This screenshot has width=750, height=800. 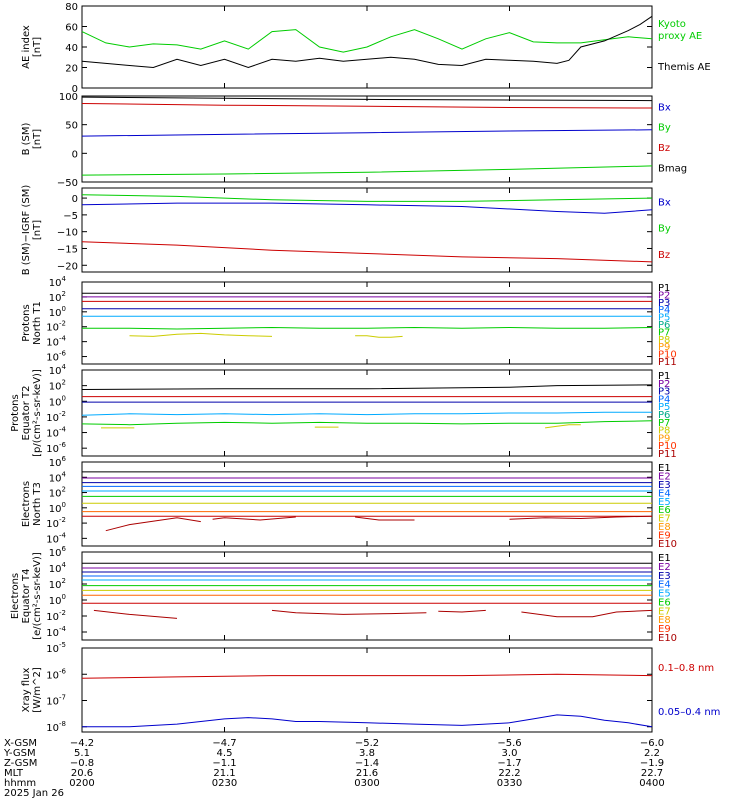 I want to click on footer-value: 3.8, so click(x=367, y=753).